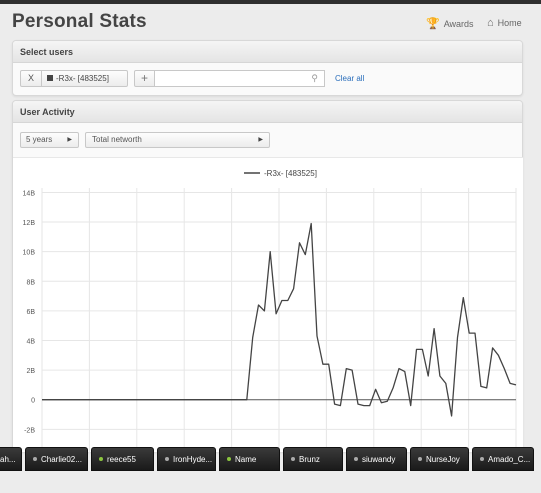 This screenshot has height=493, width=541. What do you see at coordinates (31, 78) in the screenshot?
I see `remove-user-button: X` at bounding box center [31, 78].